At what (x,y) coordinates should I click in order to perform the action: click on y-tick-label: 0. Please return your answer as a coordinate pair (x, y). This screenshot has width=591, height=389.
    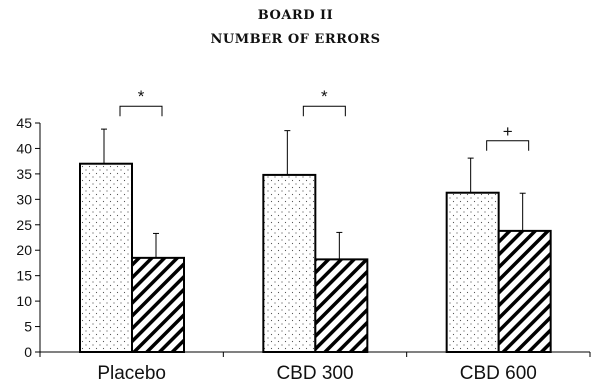
    Looking at the image, I should click on (28, 352).